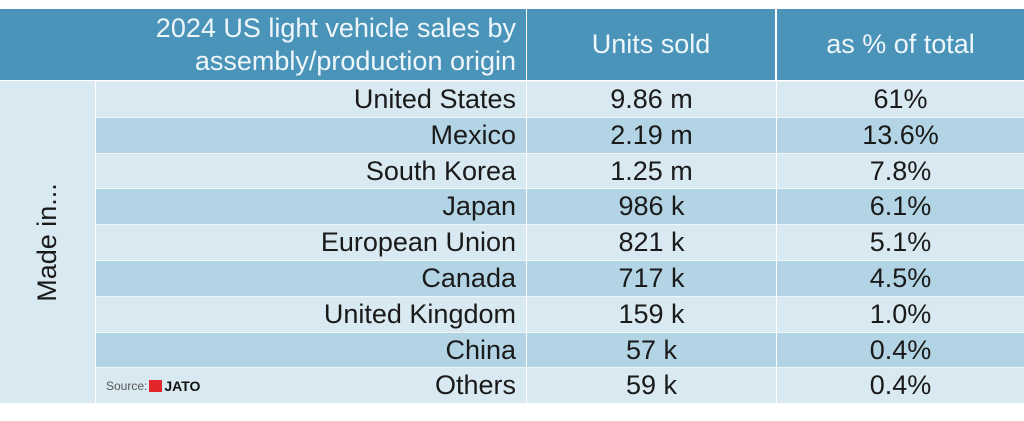 This screenshot has height=421, width=1024. I want to click on table-cell-origin: Canada, so click(311, 278).